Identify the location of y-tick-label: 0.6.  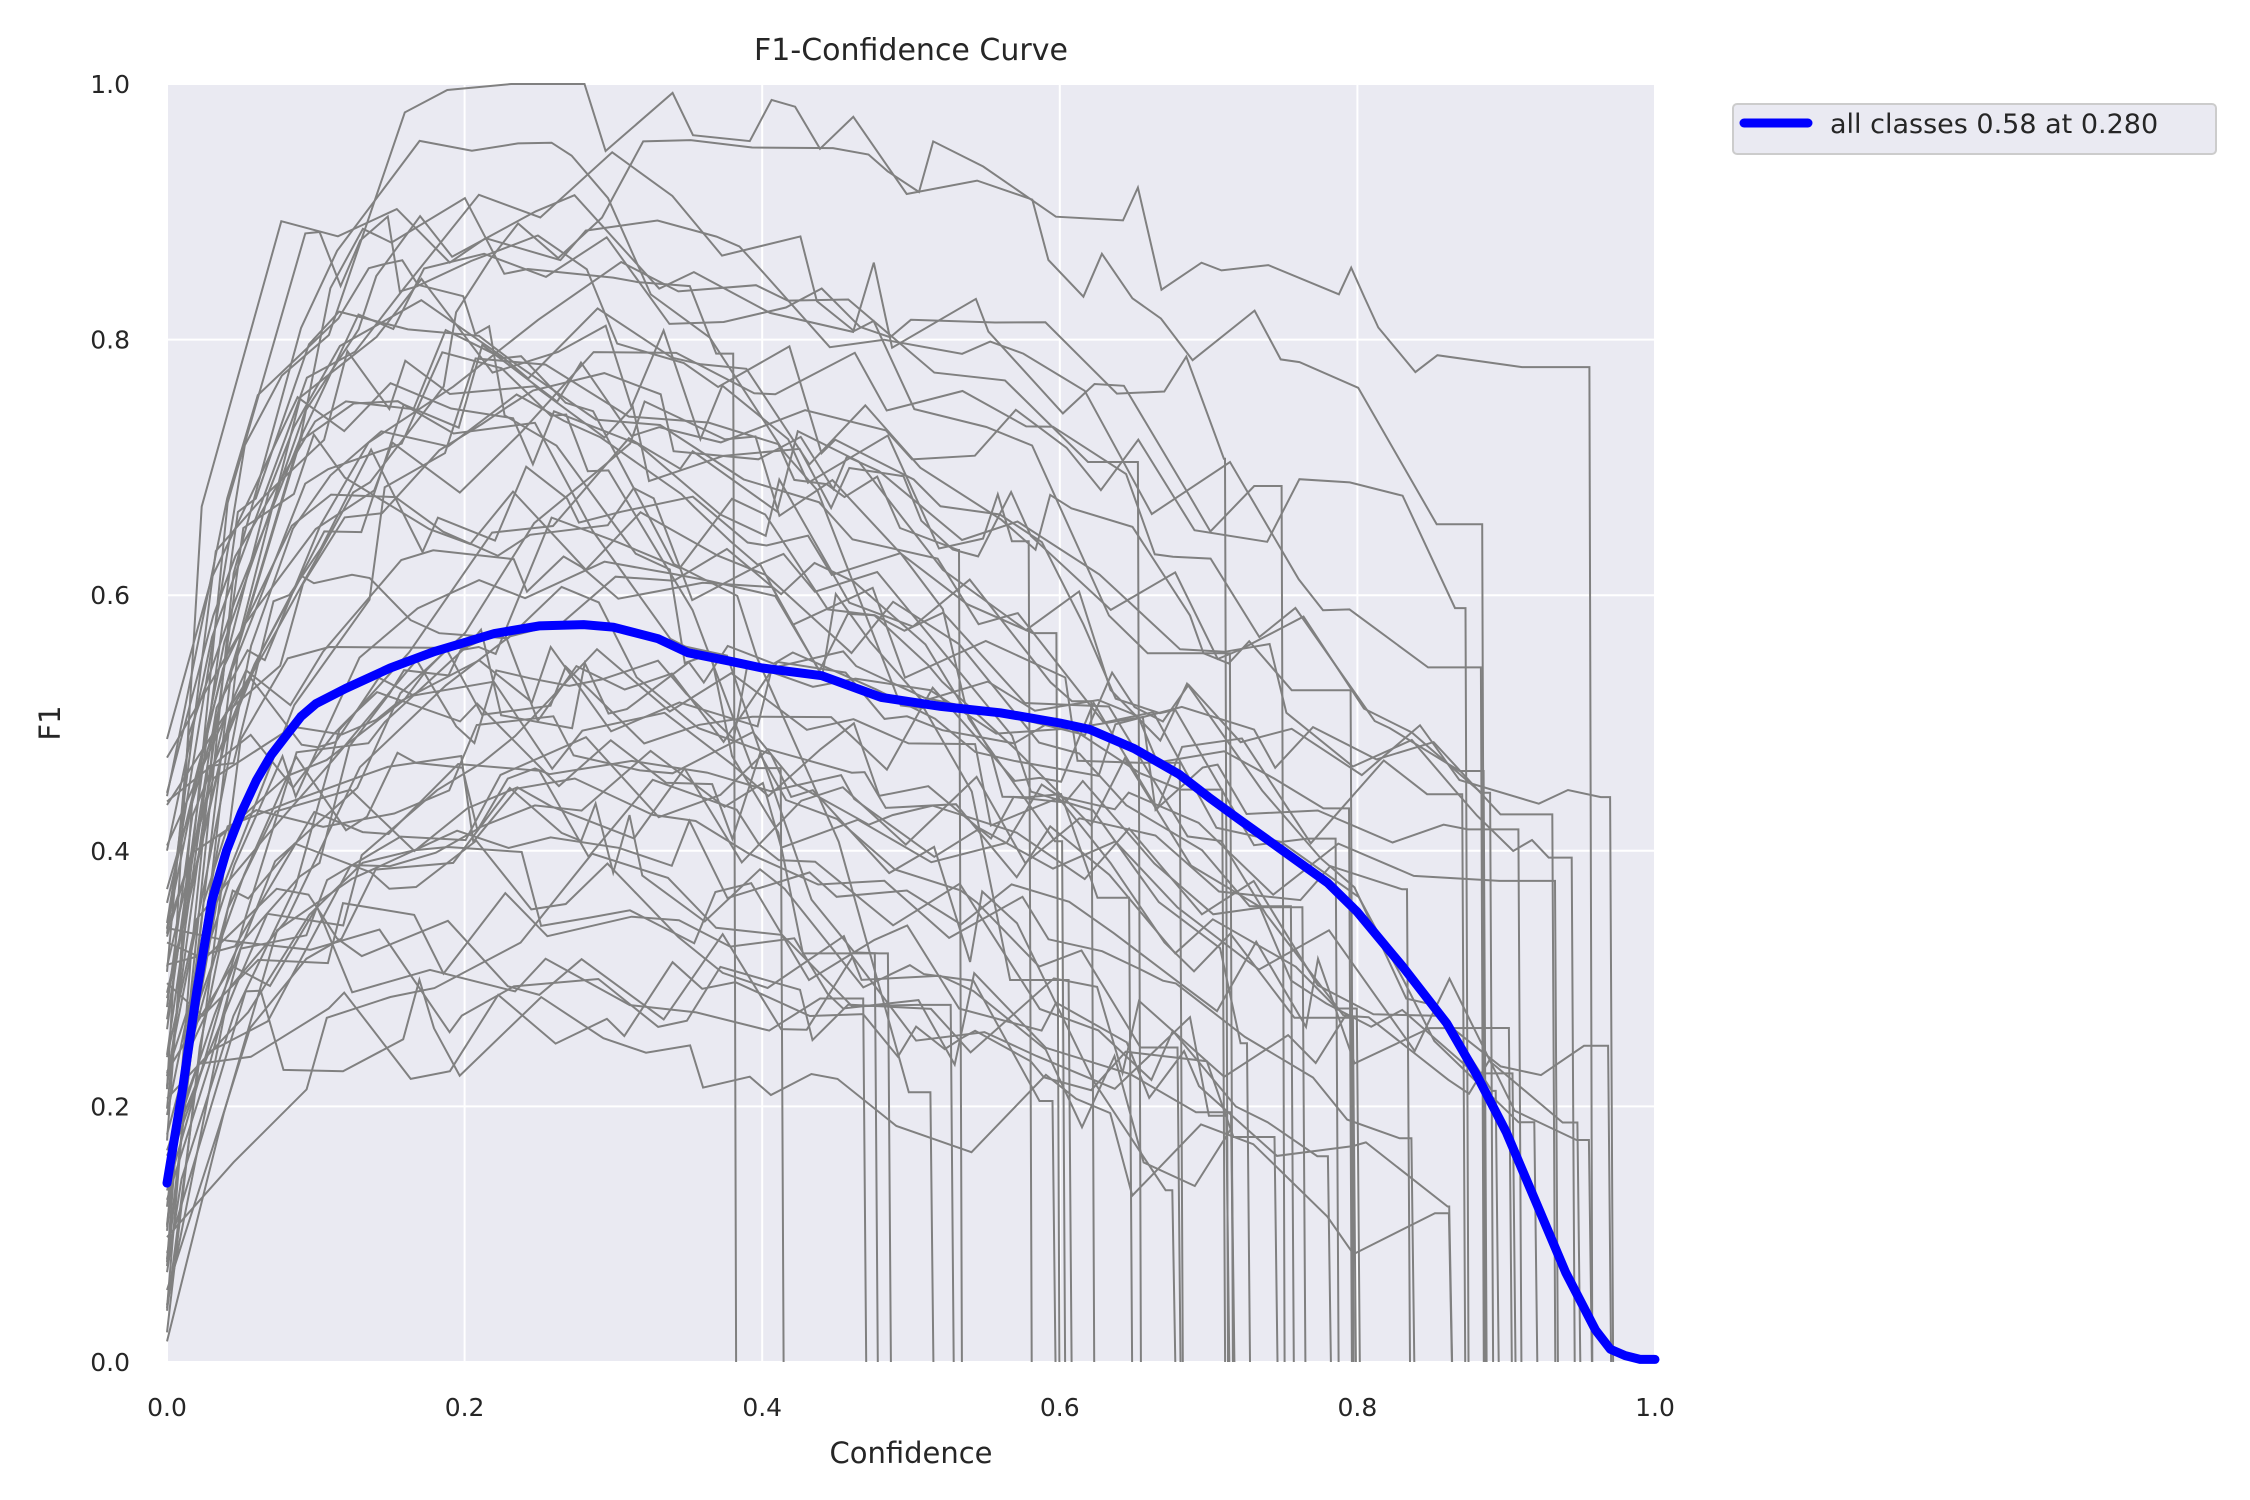
(110, 595).